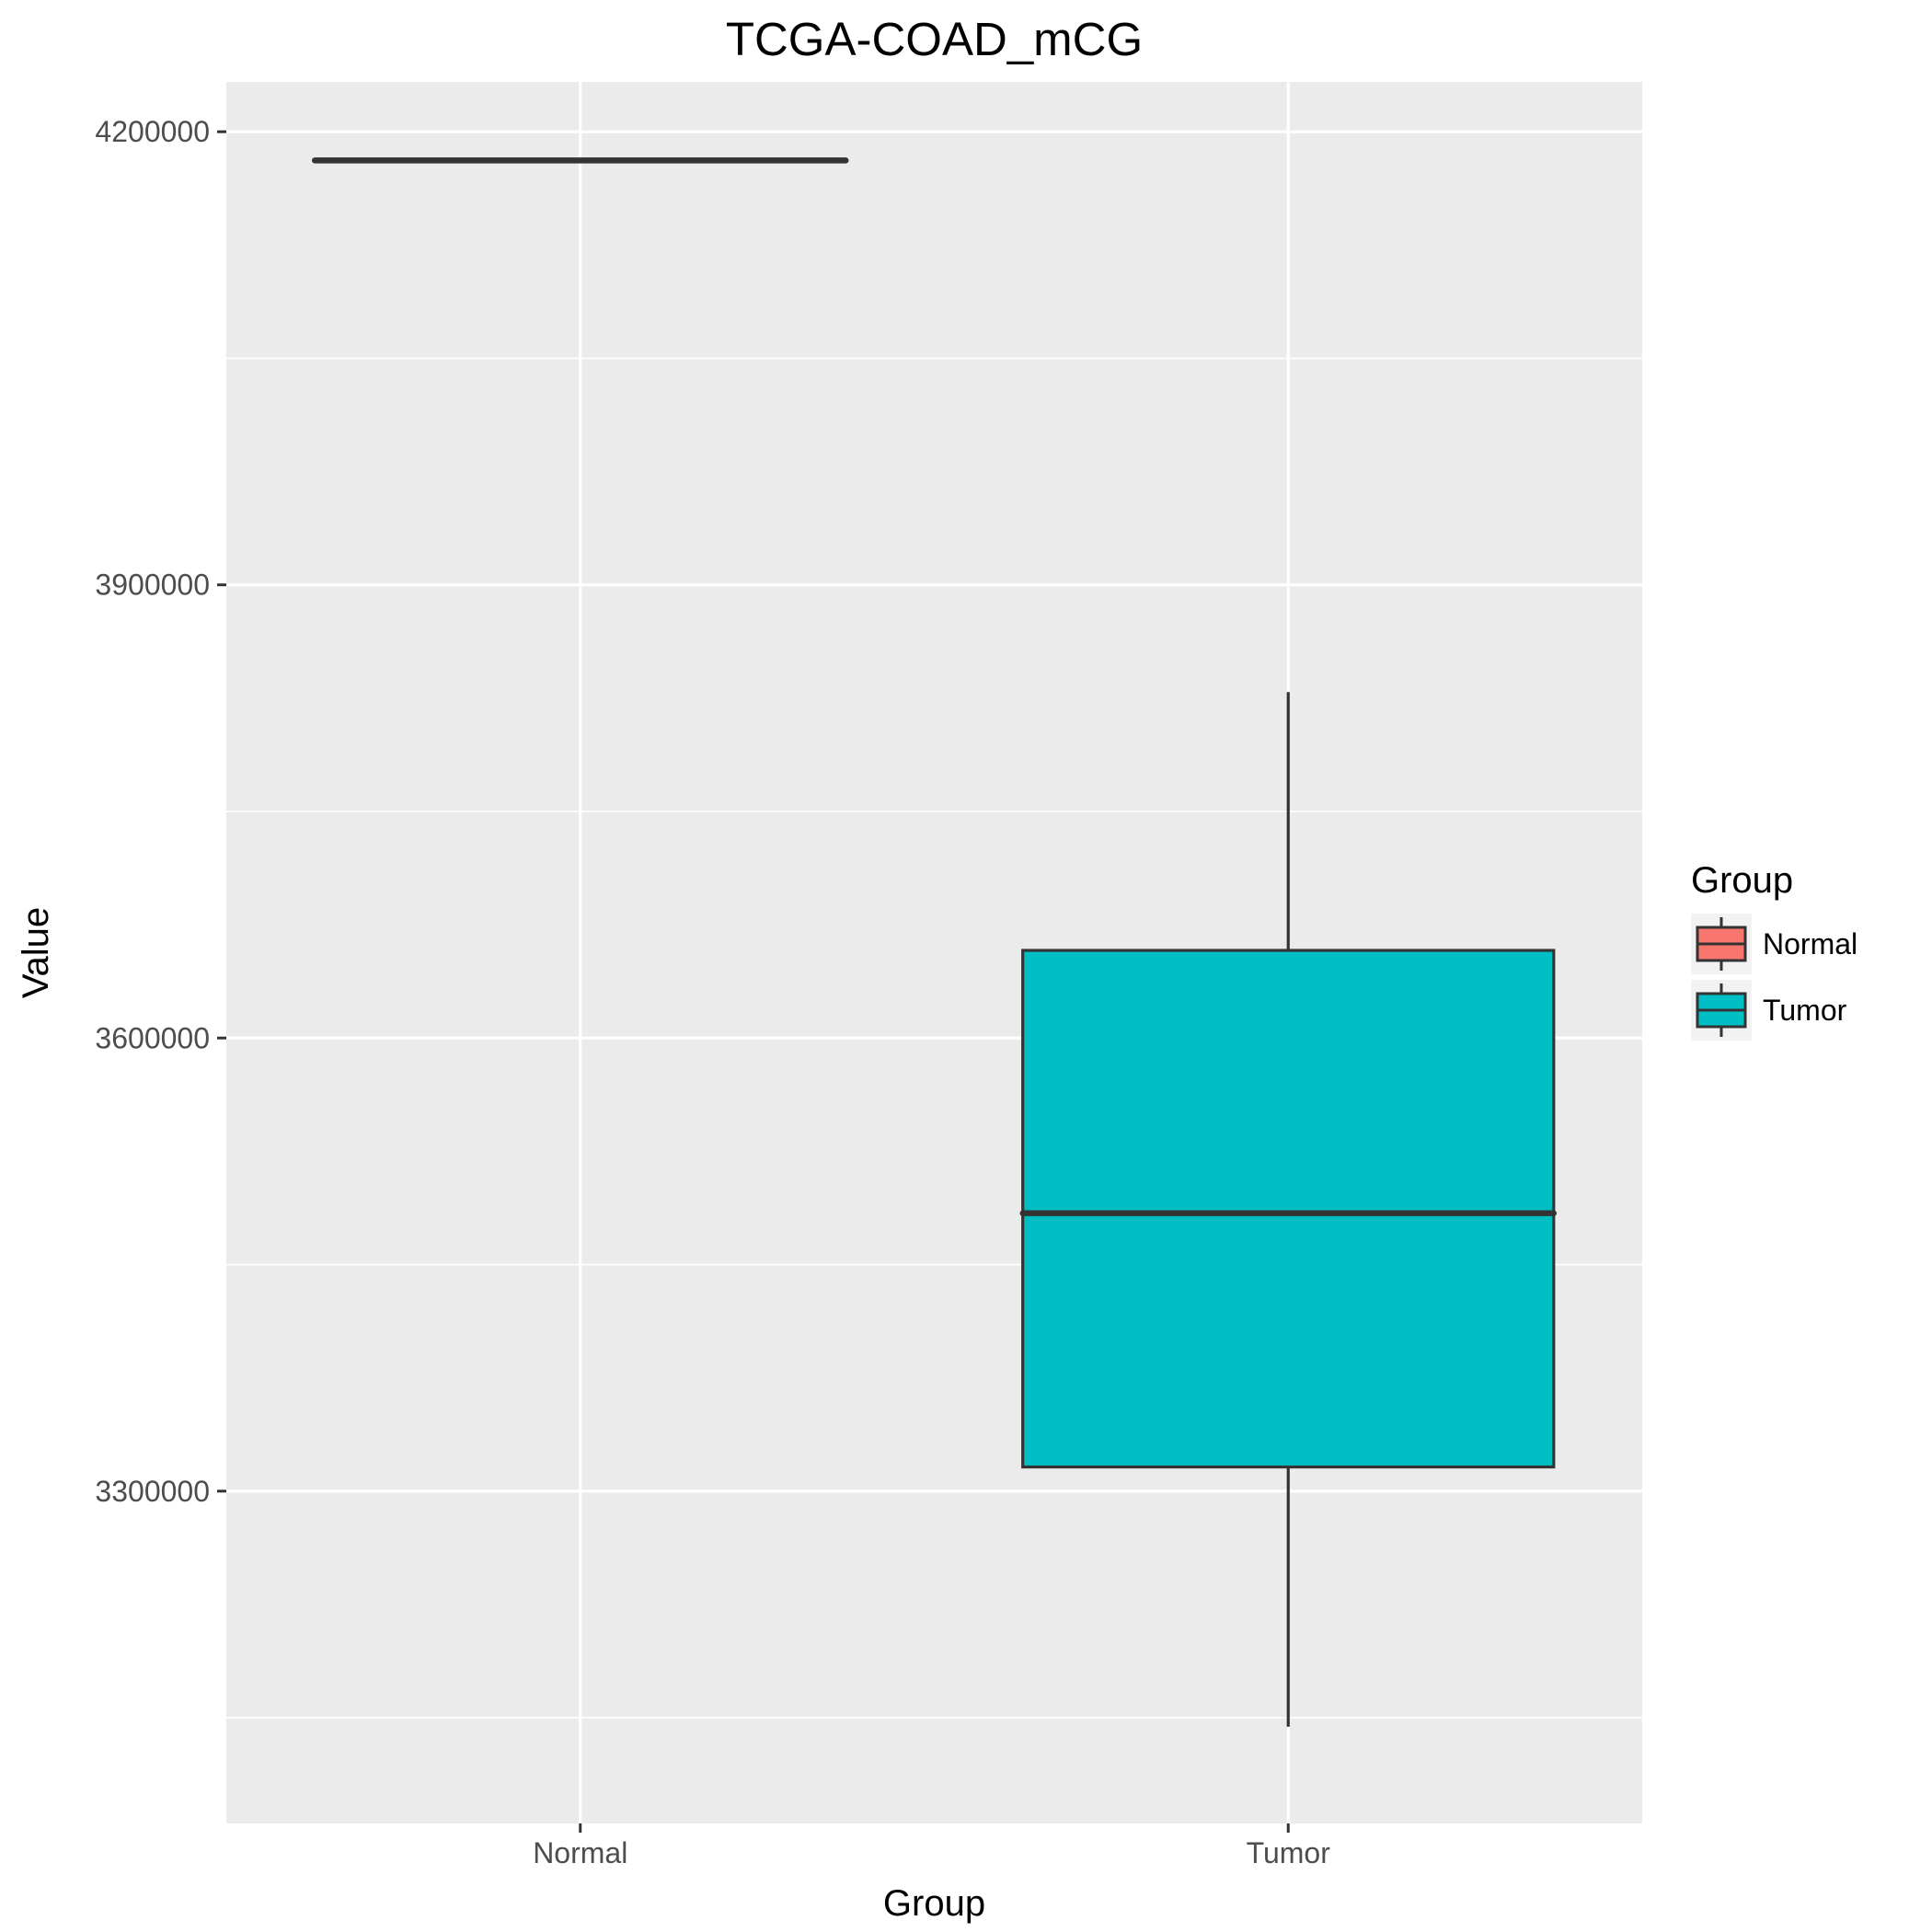 The height and width of the screenshot is (1932, 1932). I want to click on legend: Group Normal Tumor, so click(1774, 951).